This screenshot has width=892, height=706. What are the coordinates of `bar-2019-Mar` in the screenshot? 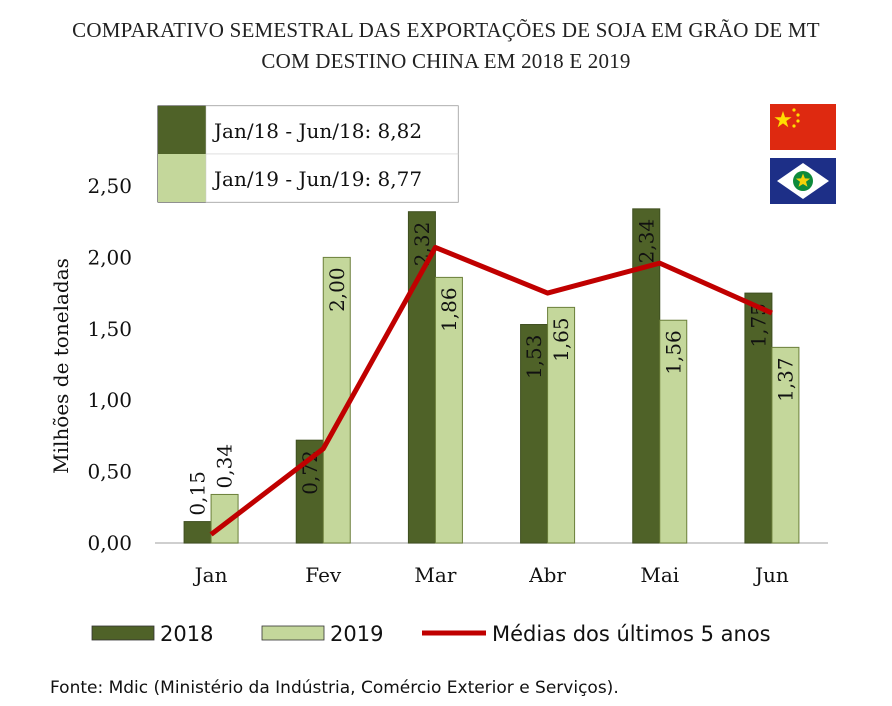 It's located at (448, 410).